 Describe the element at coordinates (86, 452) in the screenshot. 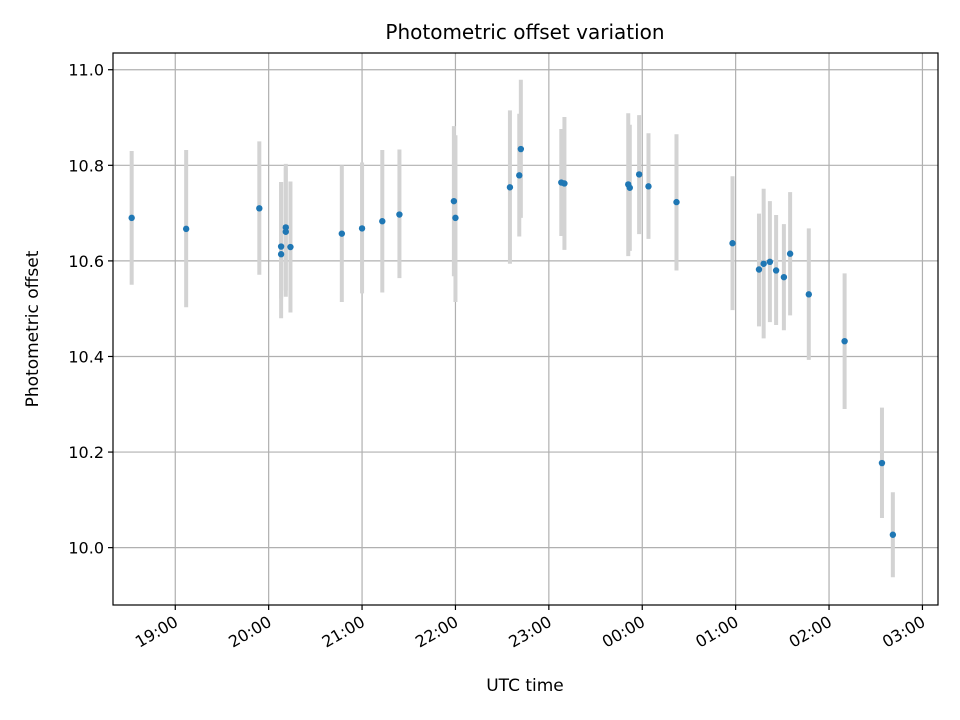

I see `y-tick-label: 10.2` at that location.